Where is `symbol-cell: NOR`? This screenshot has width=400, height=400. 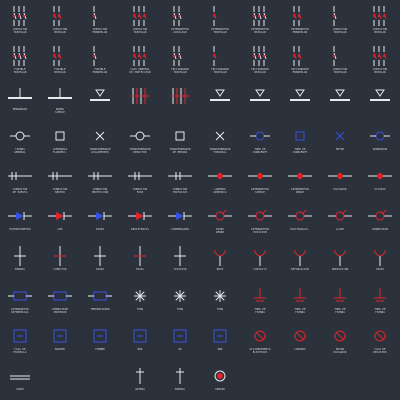 symbol-cell: NOR is located at coordinates (140, 342).